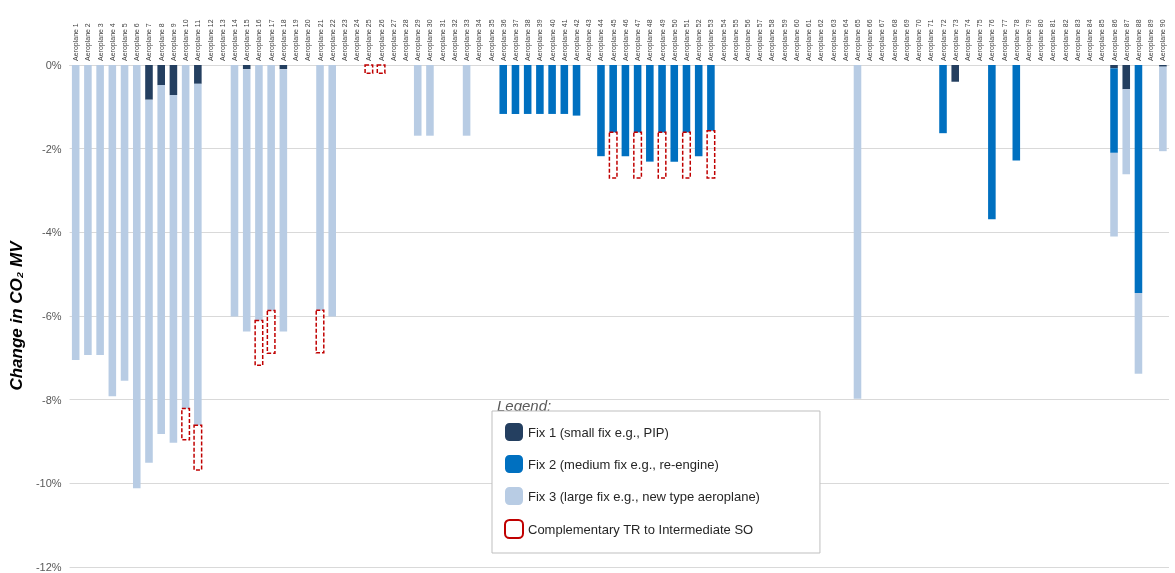 The width and height of the screenshot is (1175, 573). Describe the element at coordinates (48, 483) in the screenshot. I see `y-tick-label: -10%` at that location.